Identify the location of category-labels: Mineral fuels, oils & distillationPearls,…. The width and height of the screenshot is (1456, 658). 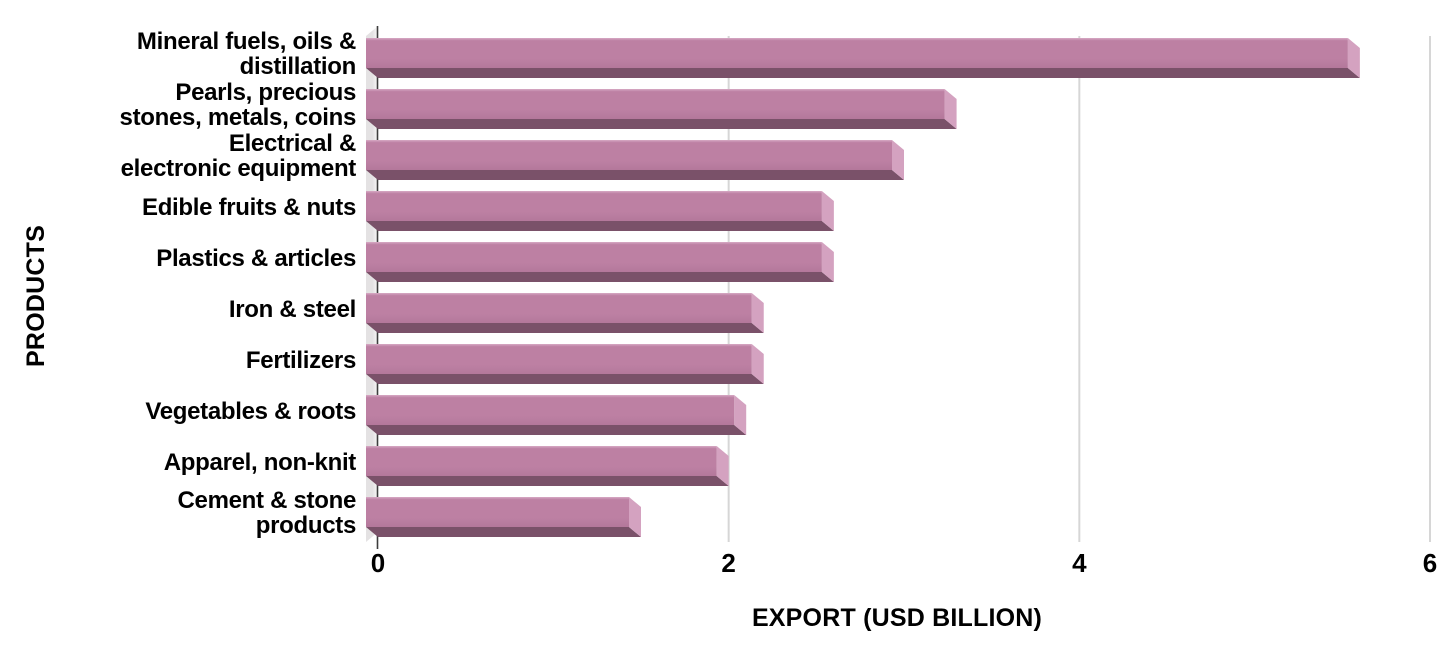
(238, 283).